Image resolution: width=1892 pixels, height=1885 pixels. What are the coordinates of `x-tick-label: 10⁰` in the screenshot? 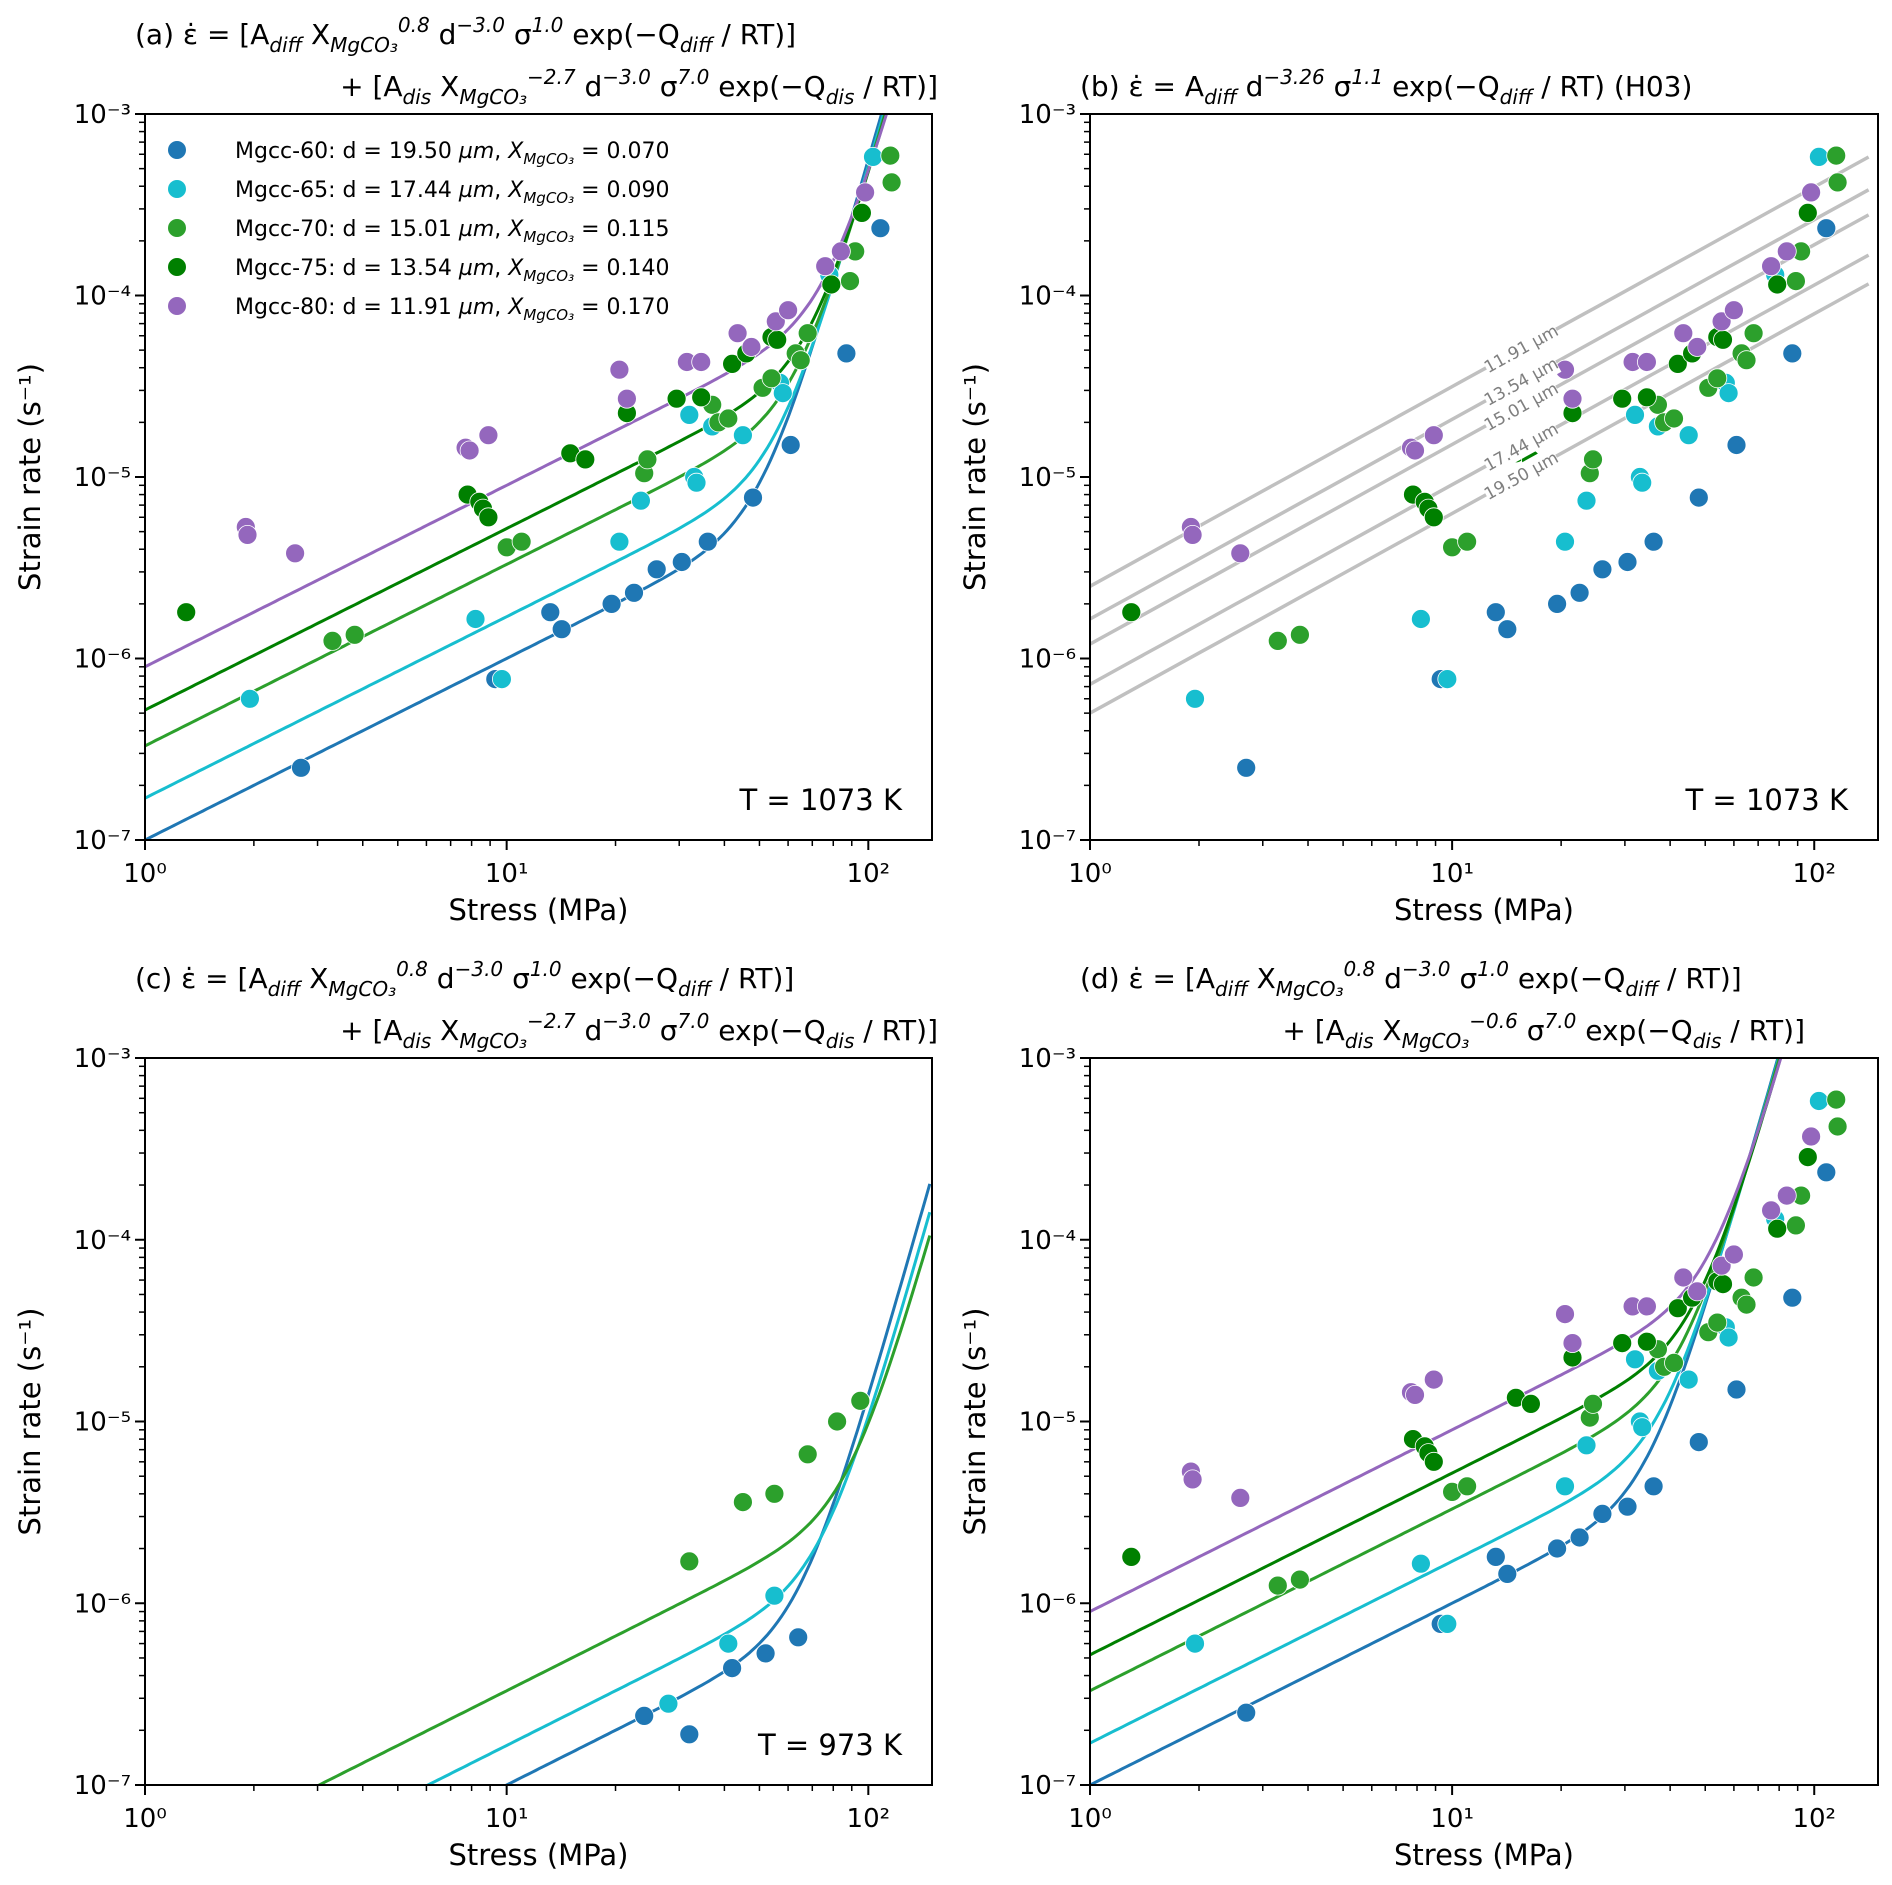 It's located at (1090, 1819).